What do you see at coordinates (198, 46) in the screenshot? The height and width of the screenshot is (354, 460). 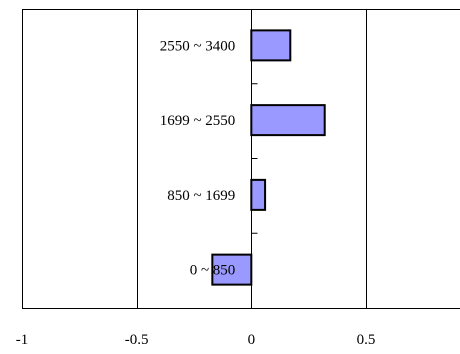 I see `category-label-0: 2550 ~ 3400` at bounding box center [198, 46].